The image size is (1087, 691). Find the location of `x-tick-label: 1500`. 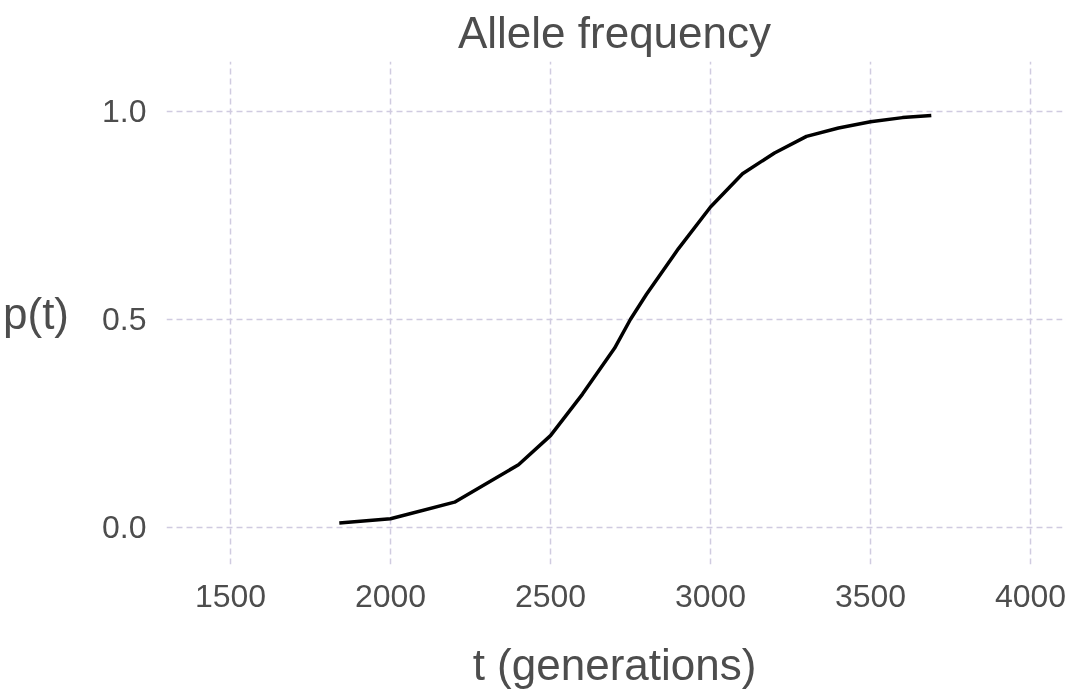

x-tick-label: 1500 is located at coordinates (230, 595).